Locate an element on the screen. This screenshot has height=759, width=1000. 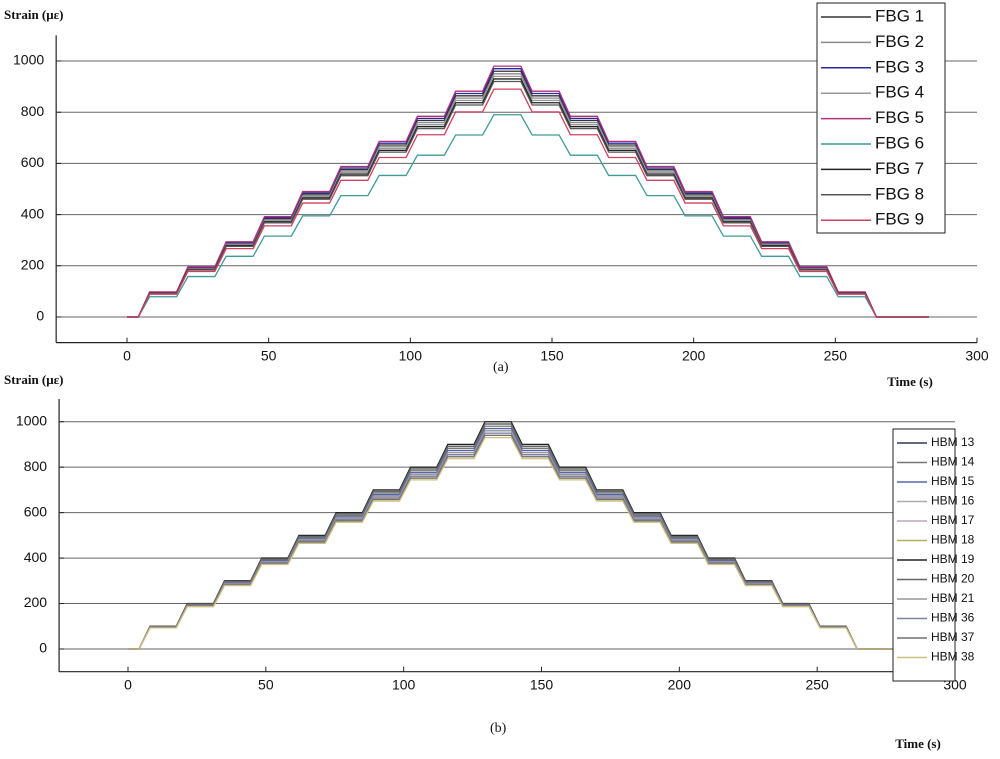
legend-label: FBG 5 is located at coordinates (899, 117).